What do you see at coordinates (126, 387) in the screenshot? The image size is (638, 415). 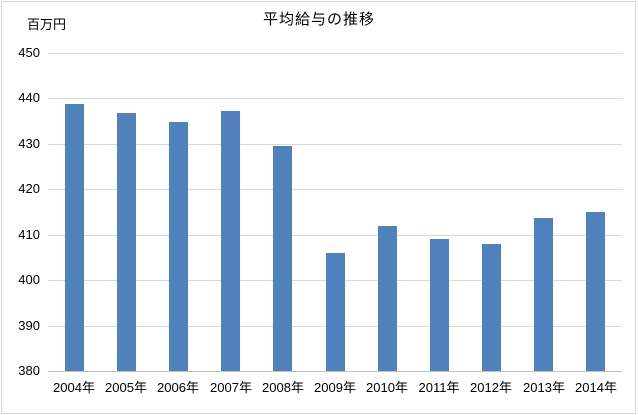 I see `x-tick-label: 2005年` at bounding box center [126, 387].